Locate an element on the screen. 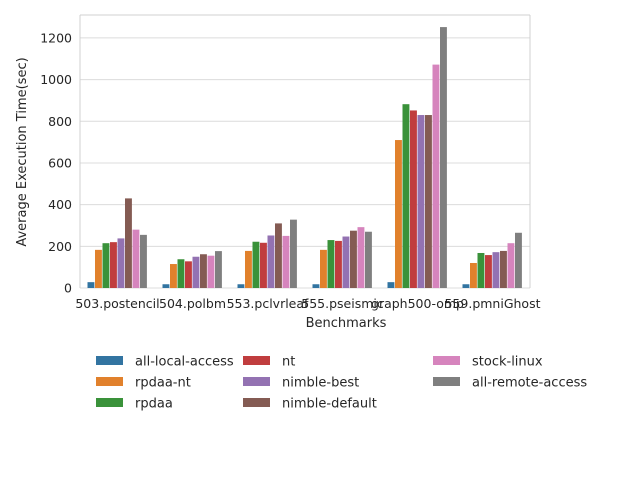 The height and width of the screenshot is (480, 640). x-tick-label: 555.pseismic is located at coordinates (342, 303).